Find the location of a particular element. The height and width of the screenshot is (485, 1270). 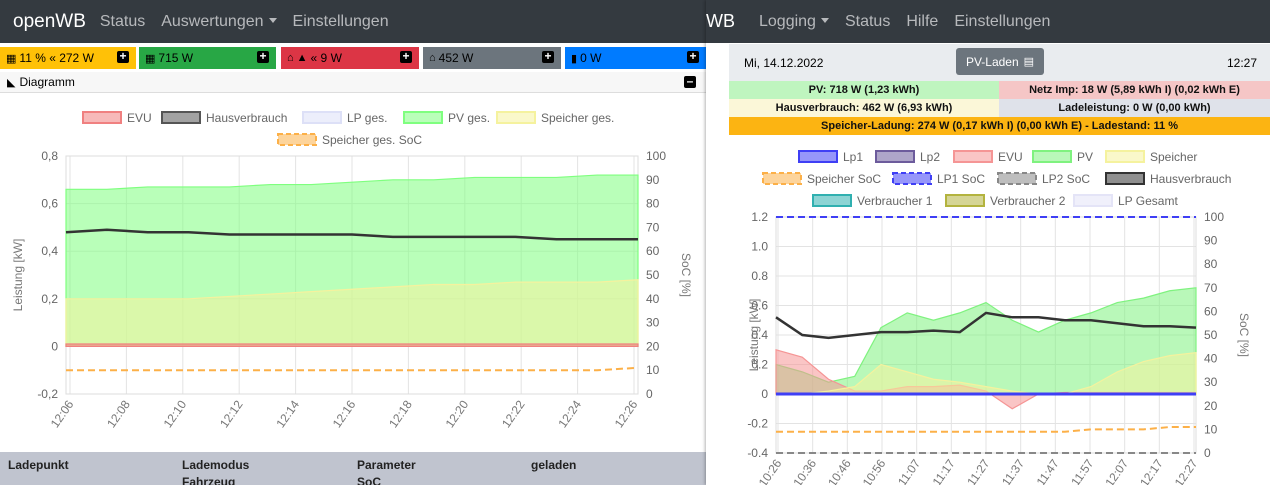

legend-label-pv: PV is located at coordinates (1085, 157).